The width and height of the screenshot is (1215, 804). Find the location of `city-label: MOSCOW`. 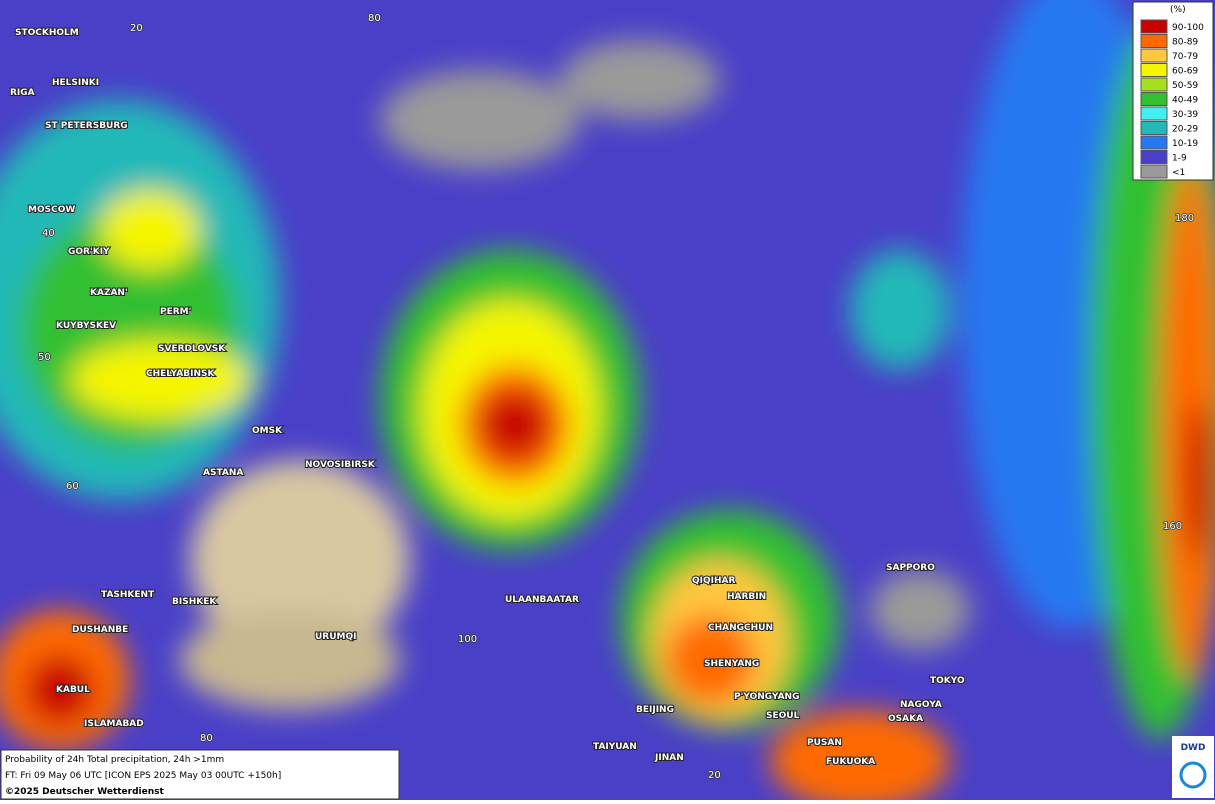

city-label: MOSCOW is located at coordinates (51, 210).